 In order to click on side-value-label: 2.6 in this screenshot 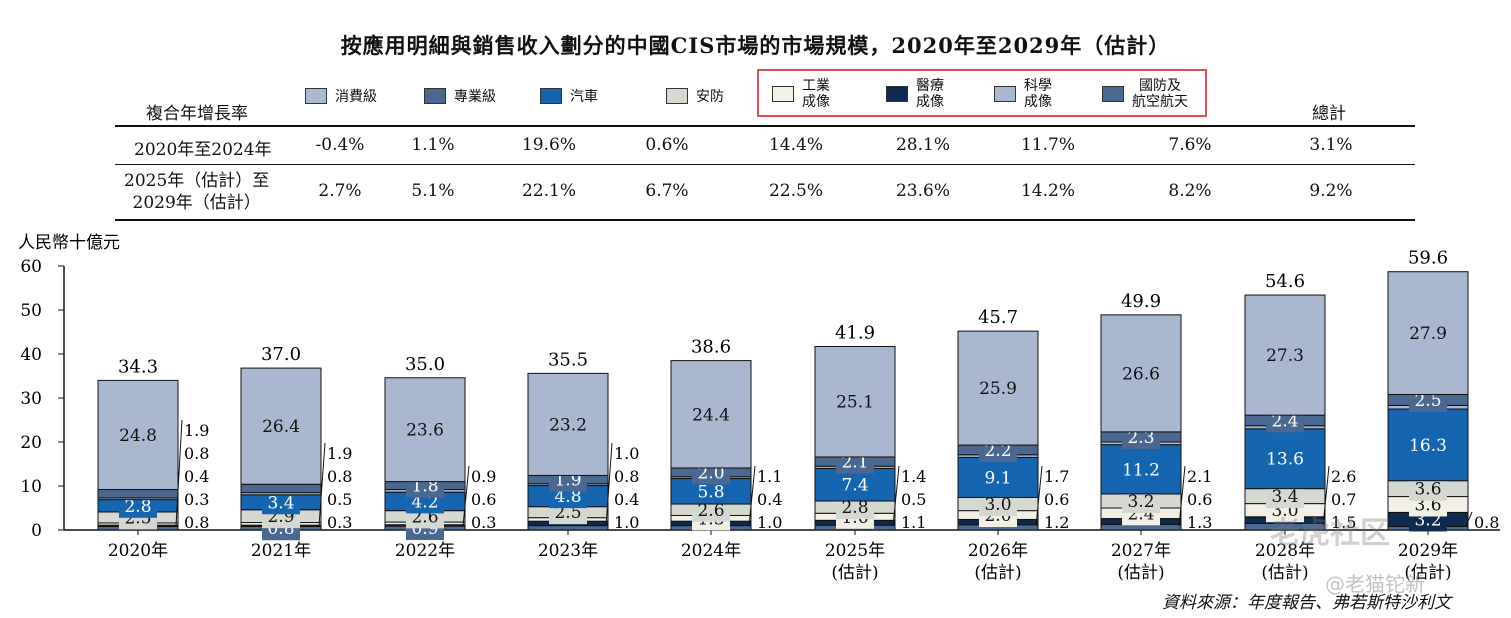, I will do `click(1343, 476)`.